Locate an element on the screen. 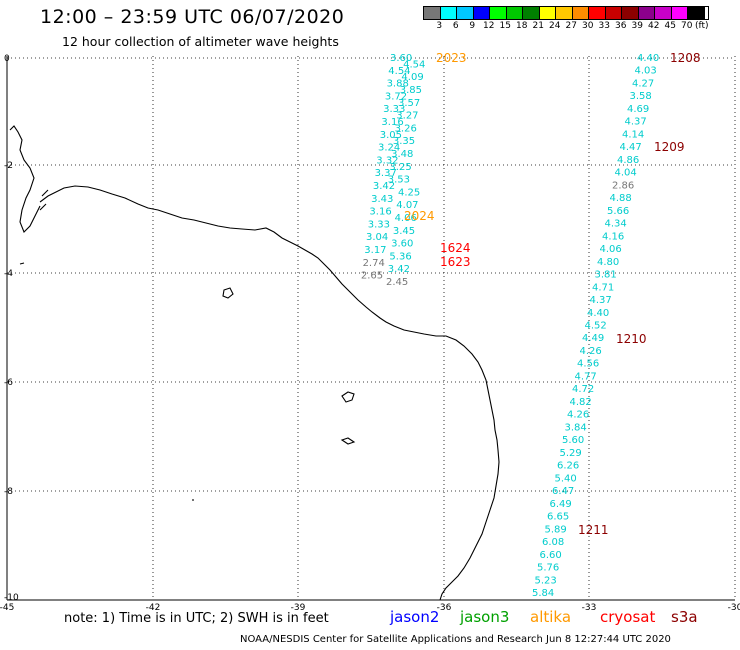  y-tick-label: 0 is located at coordinates (7, 59).